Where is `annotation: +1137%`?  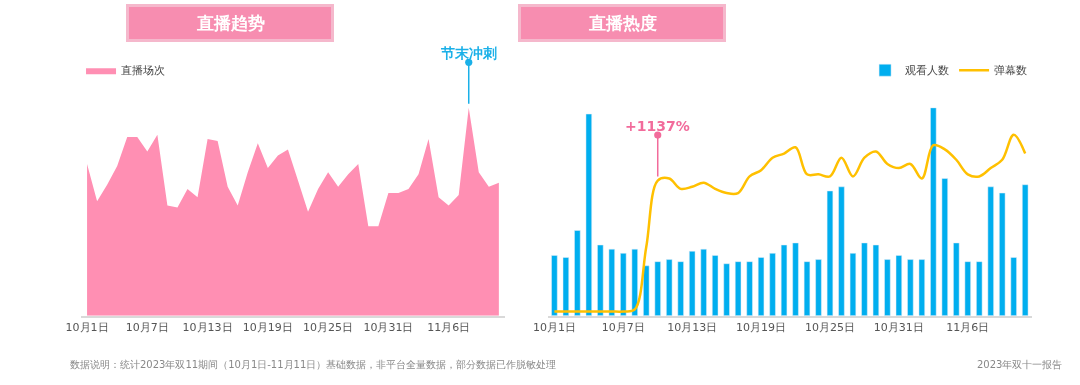
annotation: +1137% is located at coordinates (657, 126).